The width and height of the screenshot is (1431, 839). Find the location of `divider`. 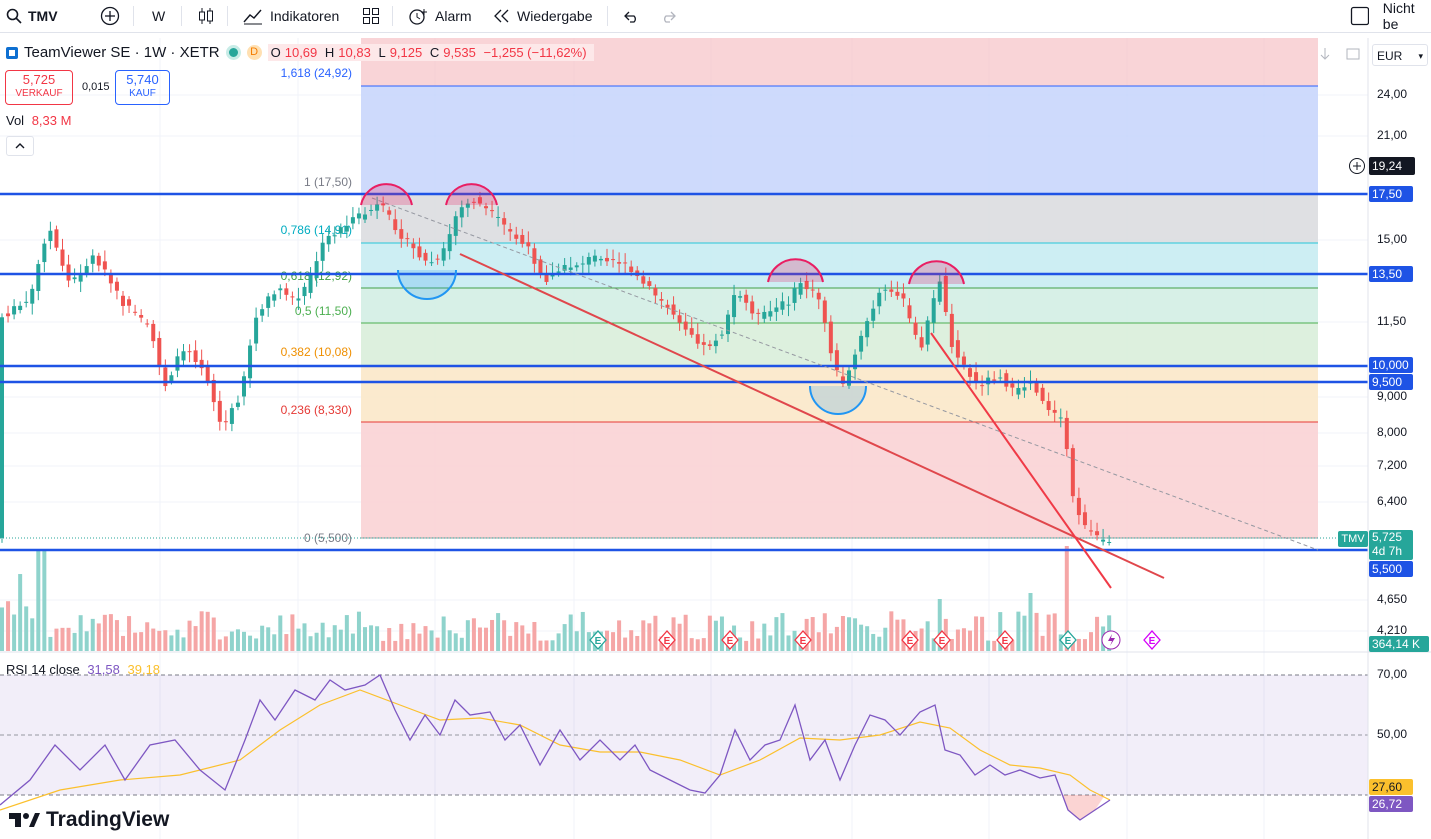

divider is located at coordinates (133, 16).